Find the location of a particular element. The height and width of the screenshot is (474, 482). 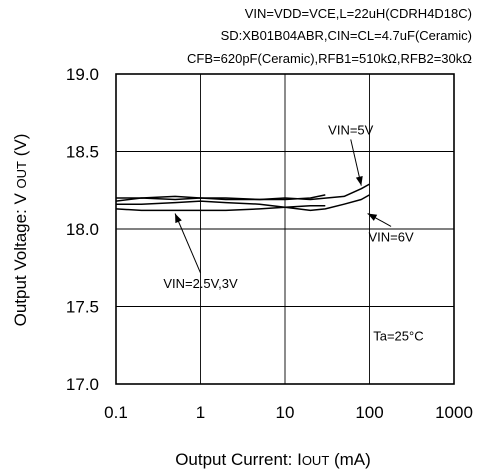

annotation-label-2: VIN=6V is located at coordinates (390, 236).